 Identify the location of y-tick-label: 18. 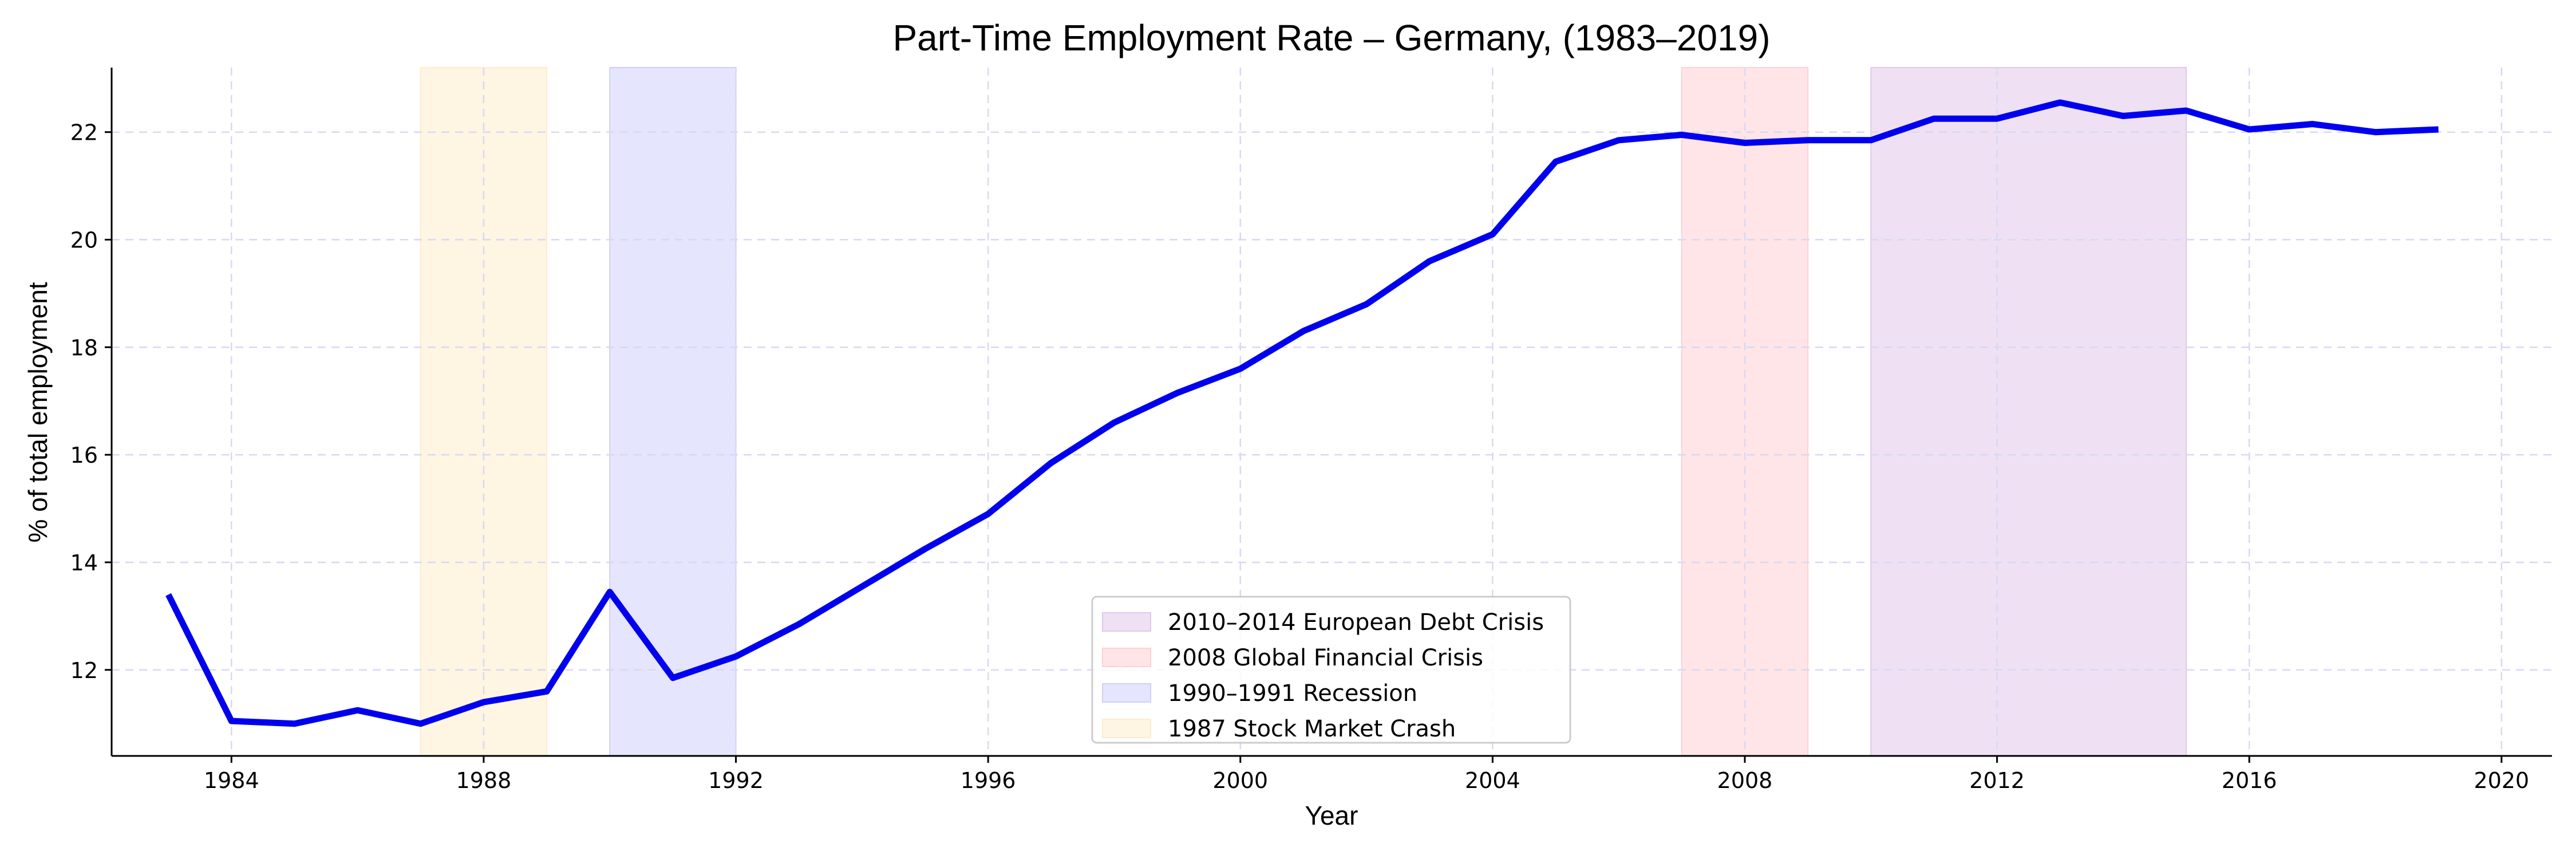
(84, 348).